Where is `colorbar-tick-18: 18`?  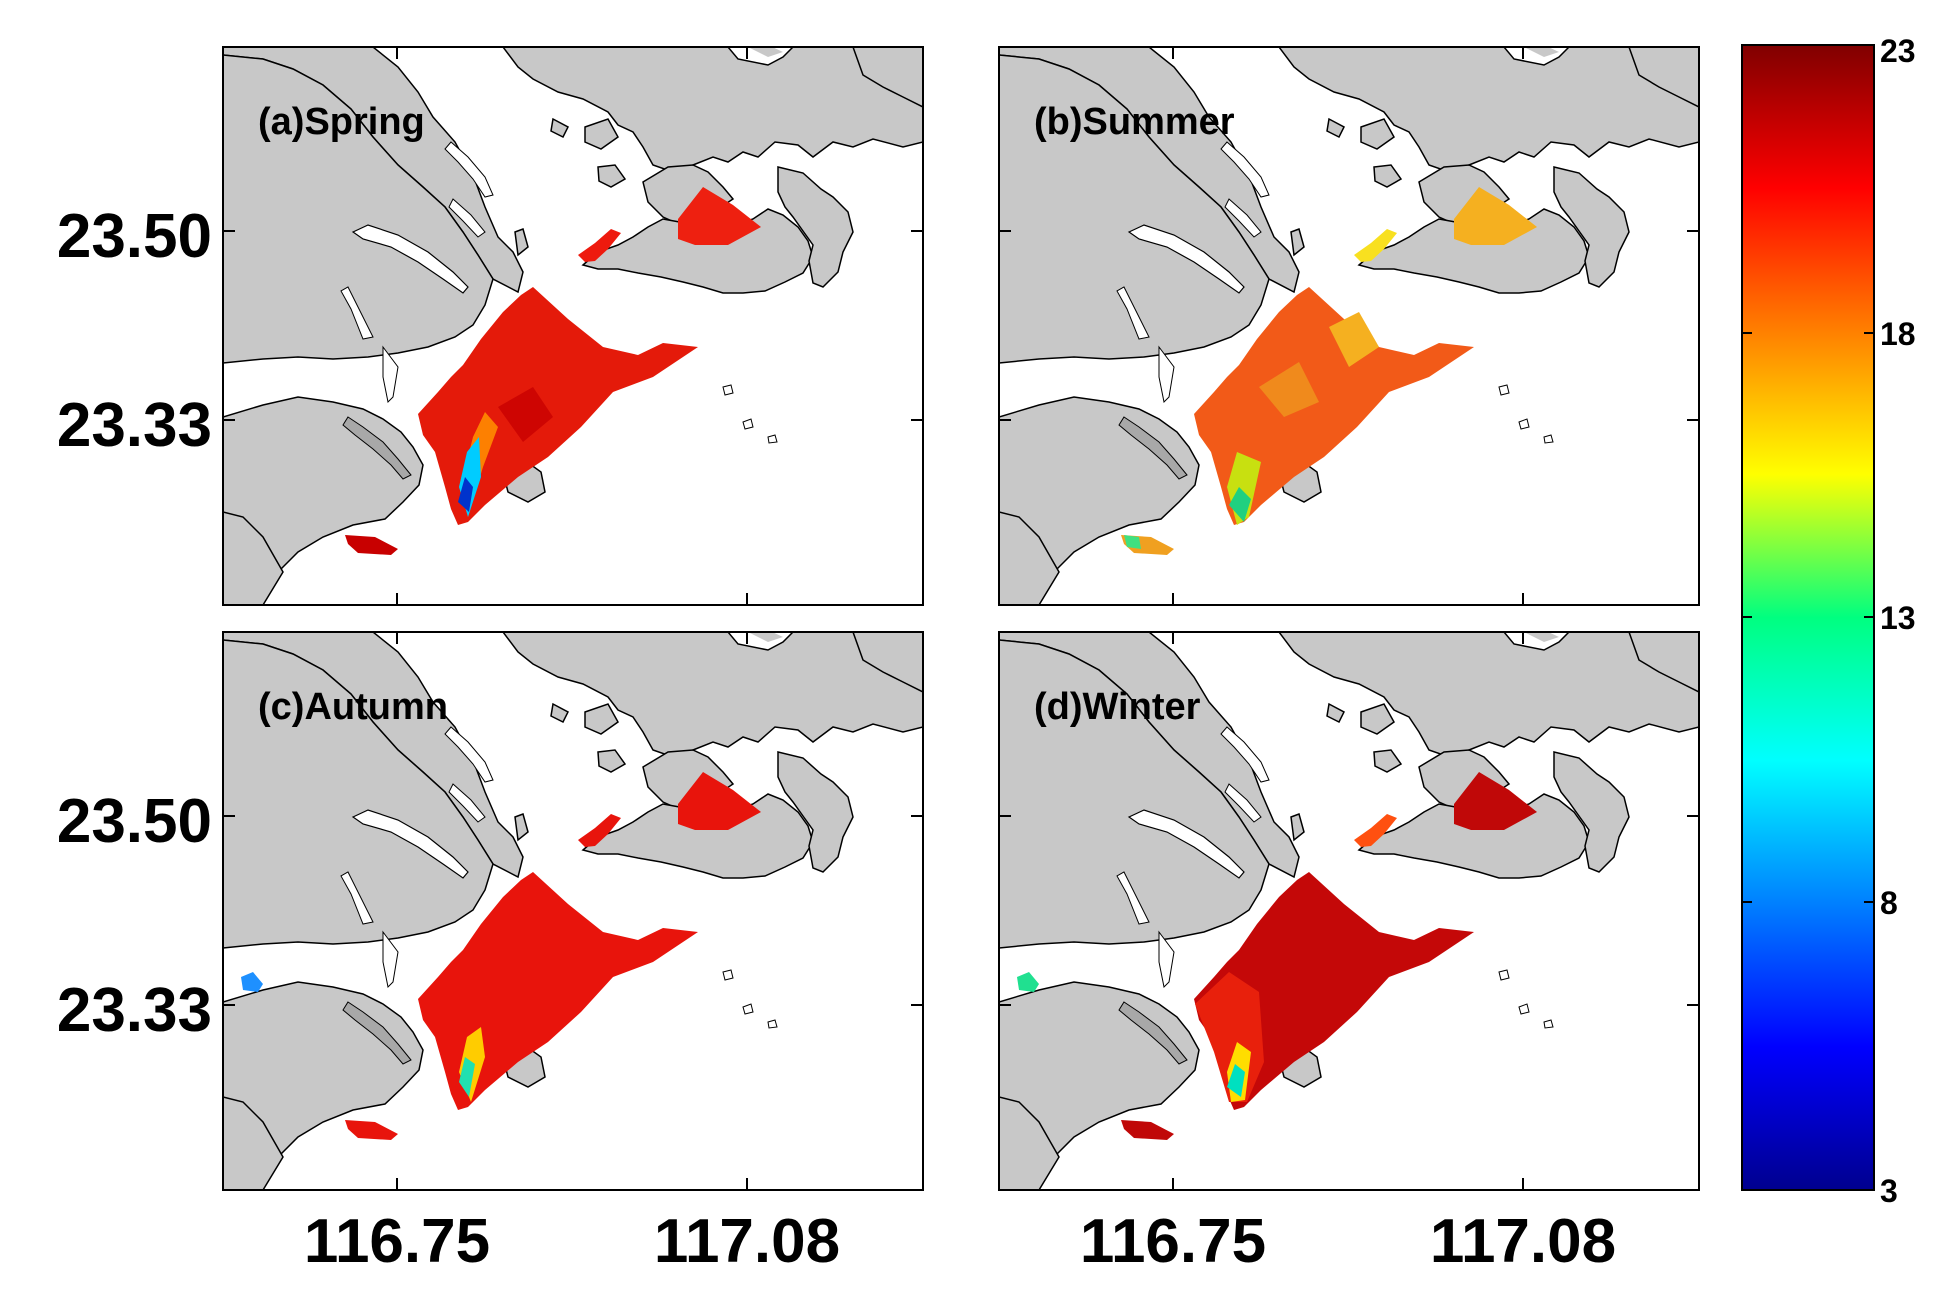 colorbar-tick-18: 18 is located at coordinates (1898, 334).